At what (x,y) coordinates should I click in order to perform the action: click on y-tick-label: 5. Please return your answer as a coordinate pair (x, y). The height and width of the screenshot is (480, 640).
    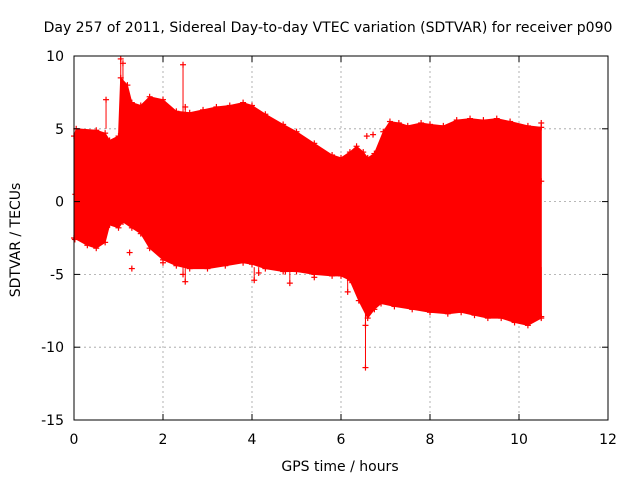
    Looking at the image, I should click on (59, 130).